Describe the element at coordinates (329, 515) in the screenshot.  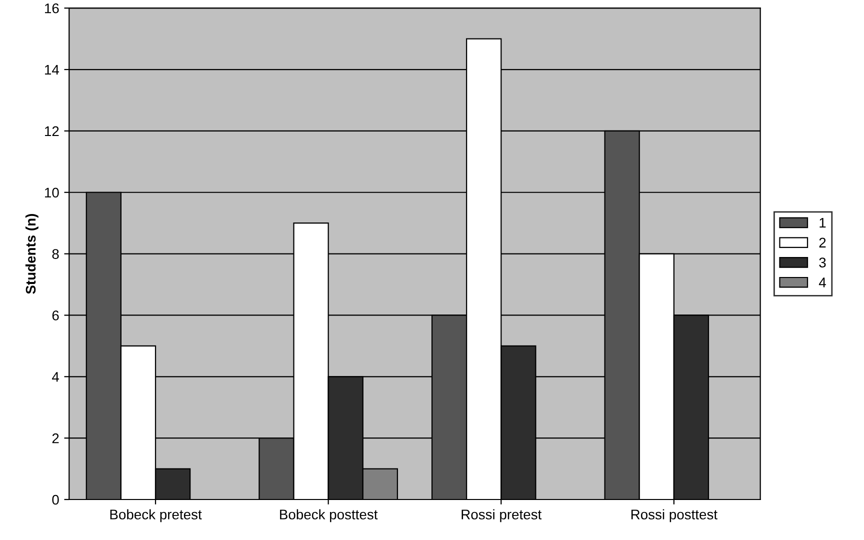
I see `x-tick-label: Bobeck posttest` at that location.